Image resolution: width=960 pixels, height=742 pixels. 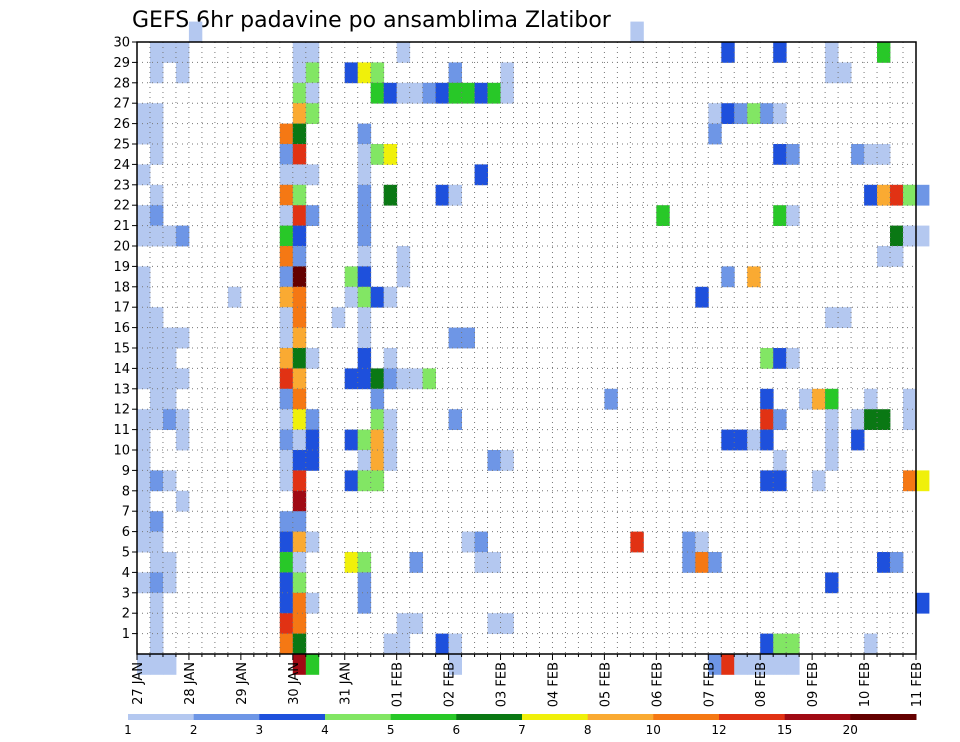 What do you see at coordinates (391, 730) in the screenshot?
I see `legend-label: 5` at bounding box center [391, 730].